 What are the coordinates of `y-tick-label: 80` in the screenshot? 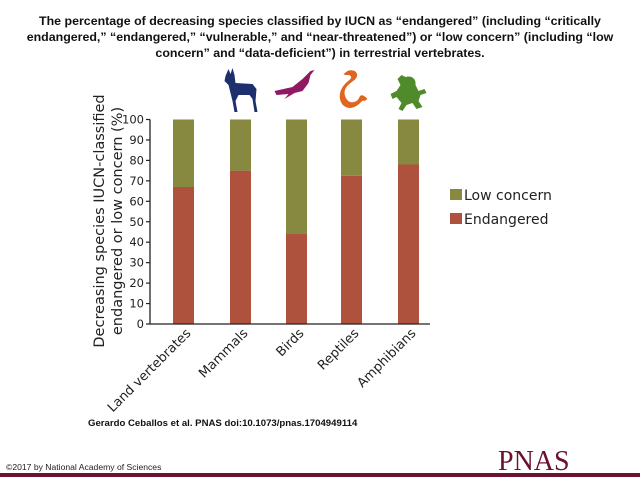 It's located at (136, 160).